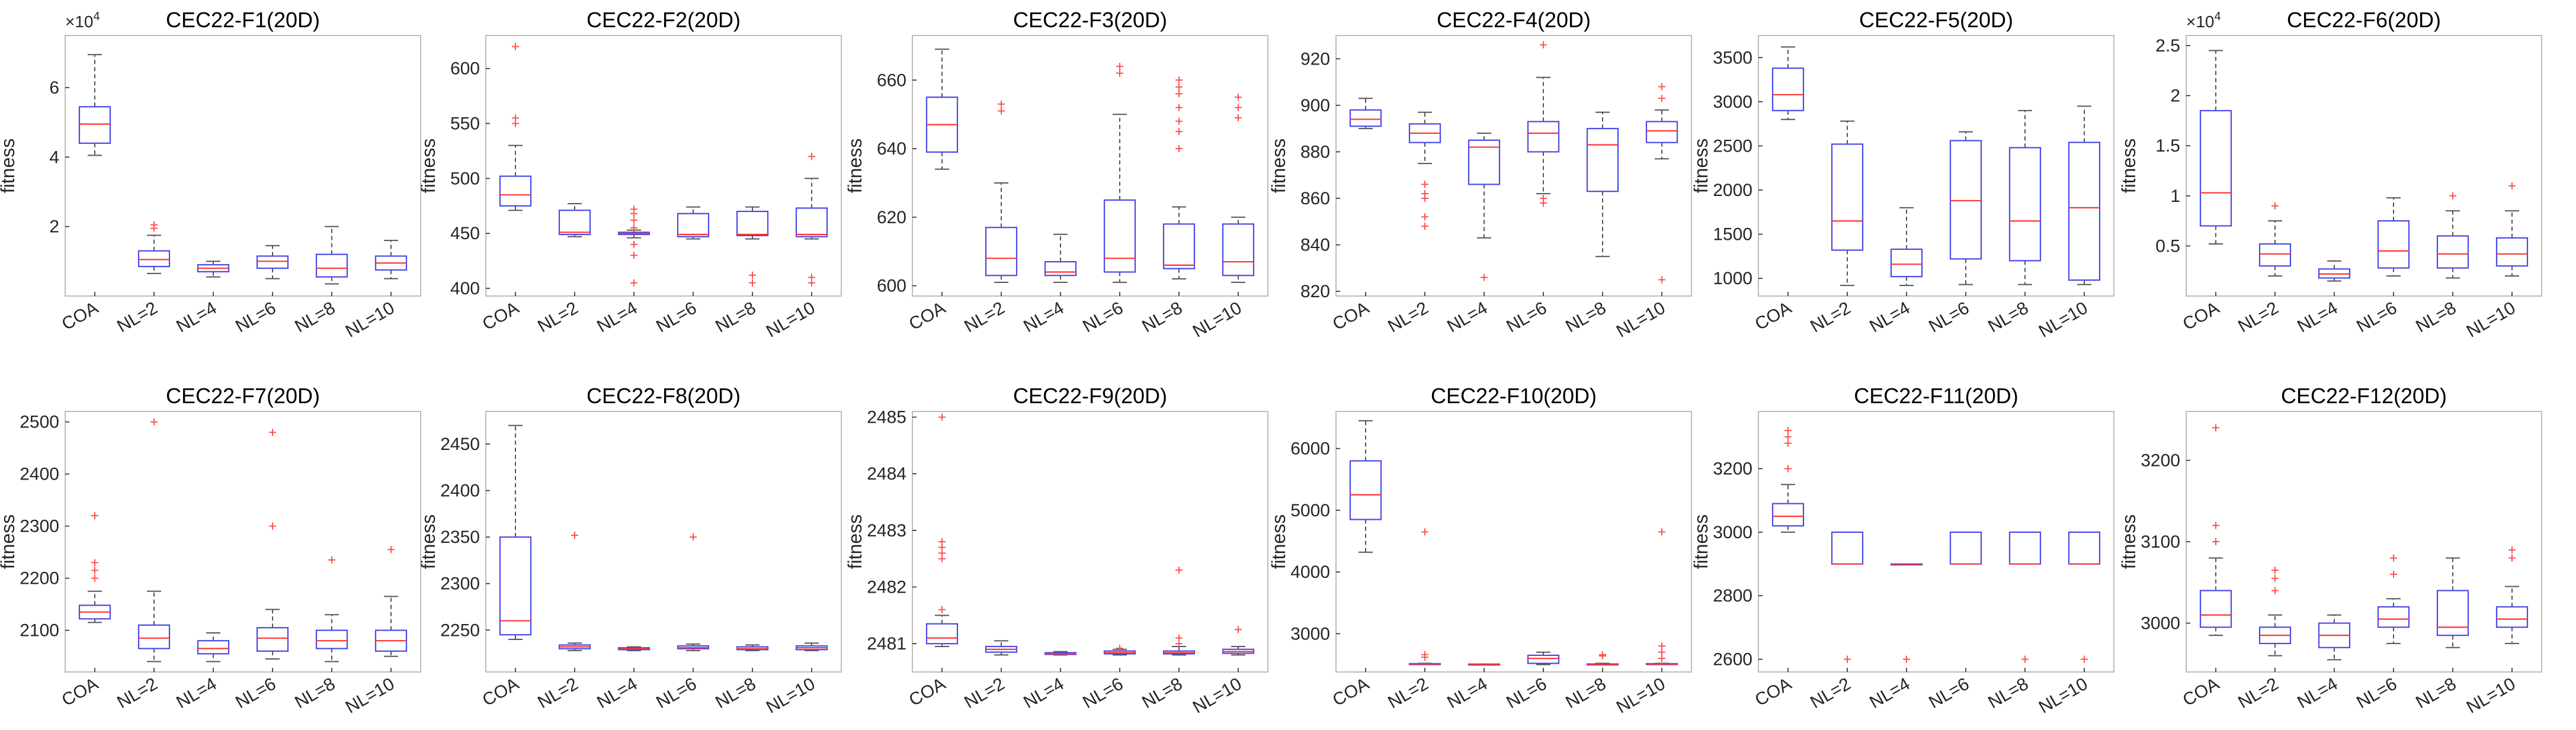  What do you see at coordinates (465, 178) in the screenshot?
I see `y-tick-label: 500` at bounding box center [465, 178].